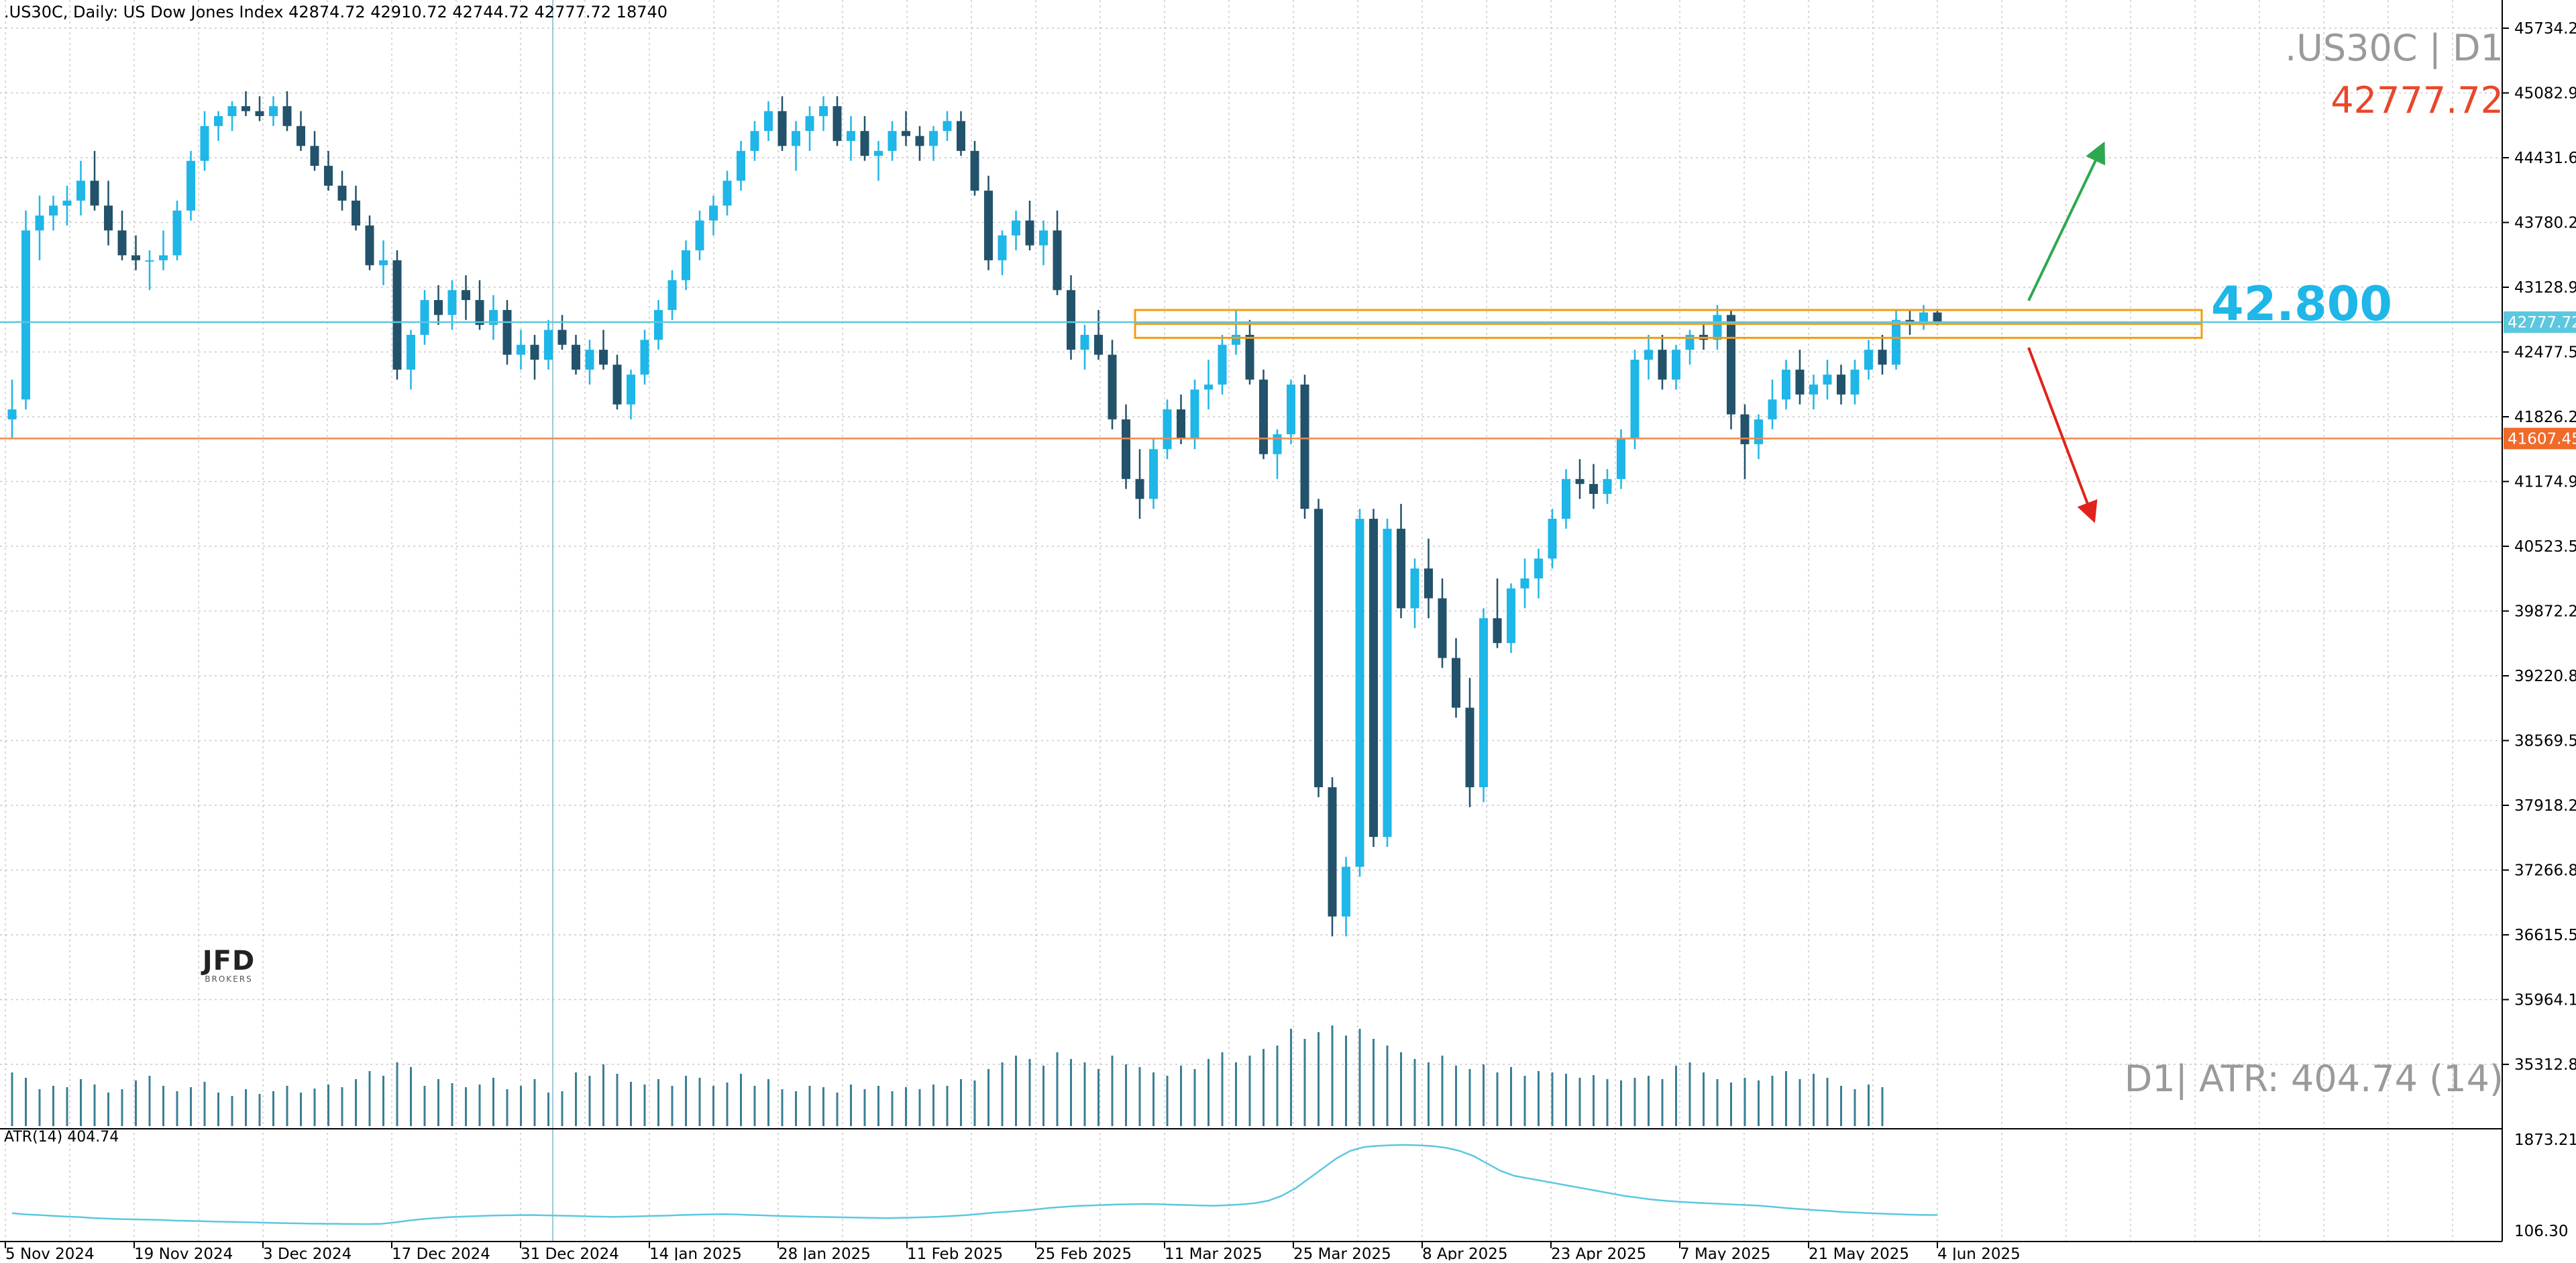  I want to click on marked-level-tag-text: 41607.45, so click(2542, 439).